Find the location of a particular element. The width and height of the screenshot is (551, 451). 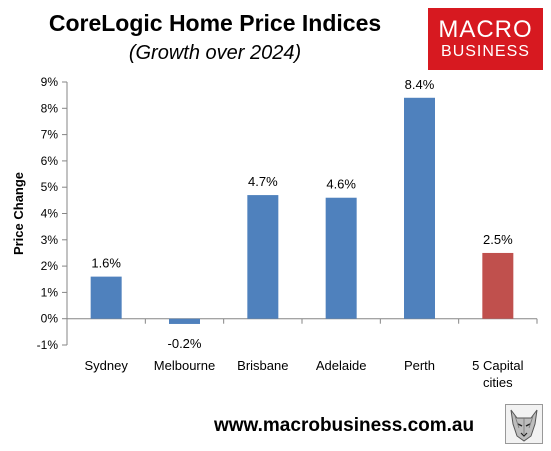

data-label: 1.6% is located at coordinates (106, 263).